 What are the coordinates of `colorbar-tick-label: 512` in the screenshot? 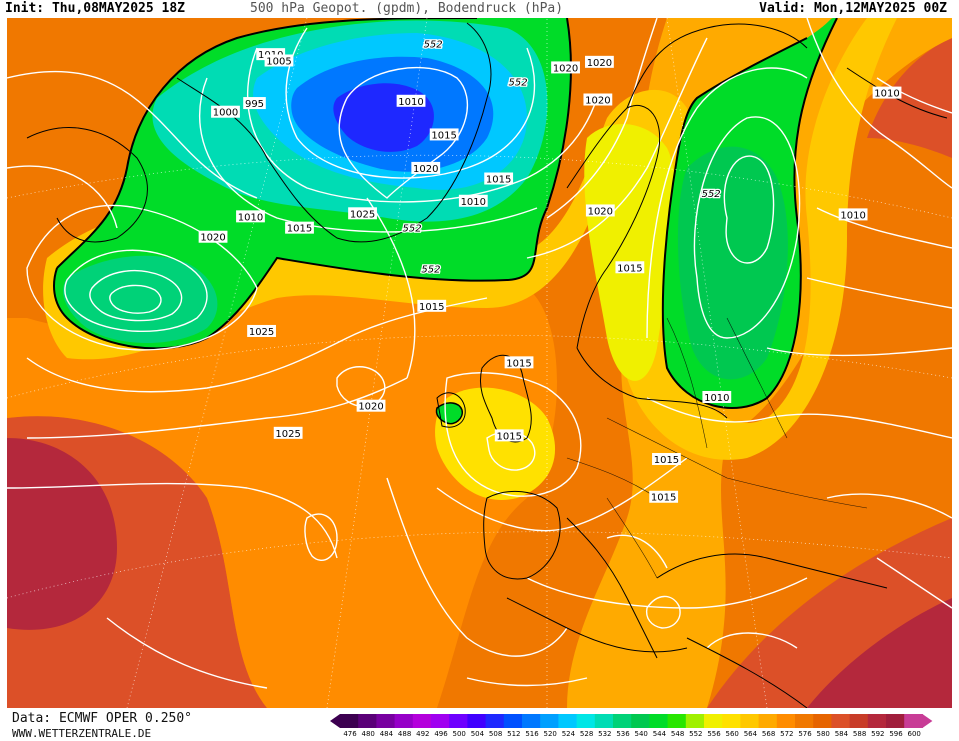 It's located at (514, 734).